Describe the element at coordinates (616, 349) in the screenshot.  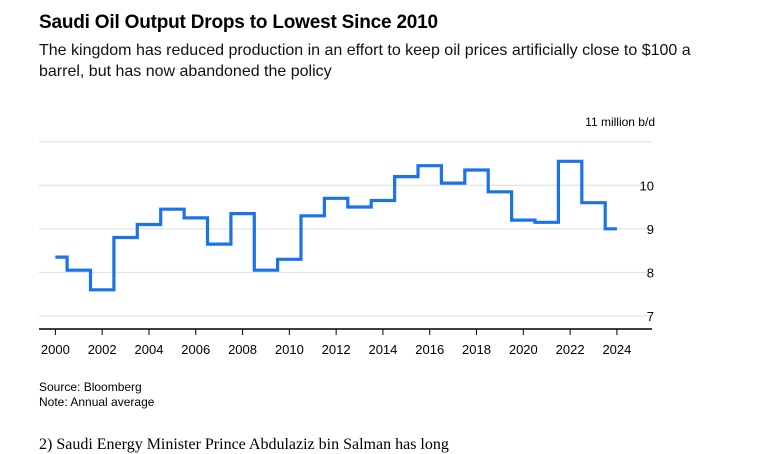
I see `x-tick-label: 2024` at that location.